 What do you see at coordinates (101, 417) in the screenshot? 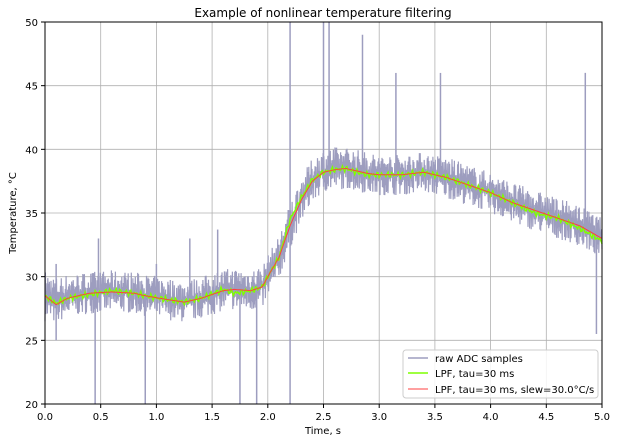
I see `x-tick-label: 0.5` at bounding box center [101, 417].